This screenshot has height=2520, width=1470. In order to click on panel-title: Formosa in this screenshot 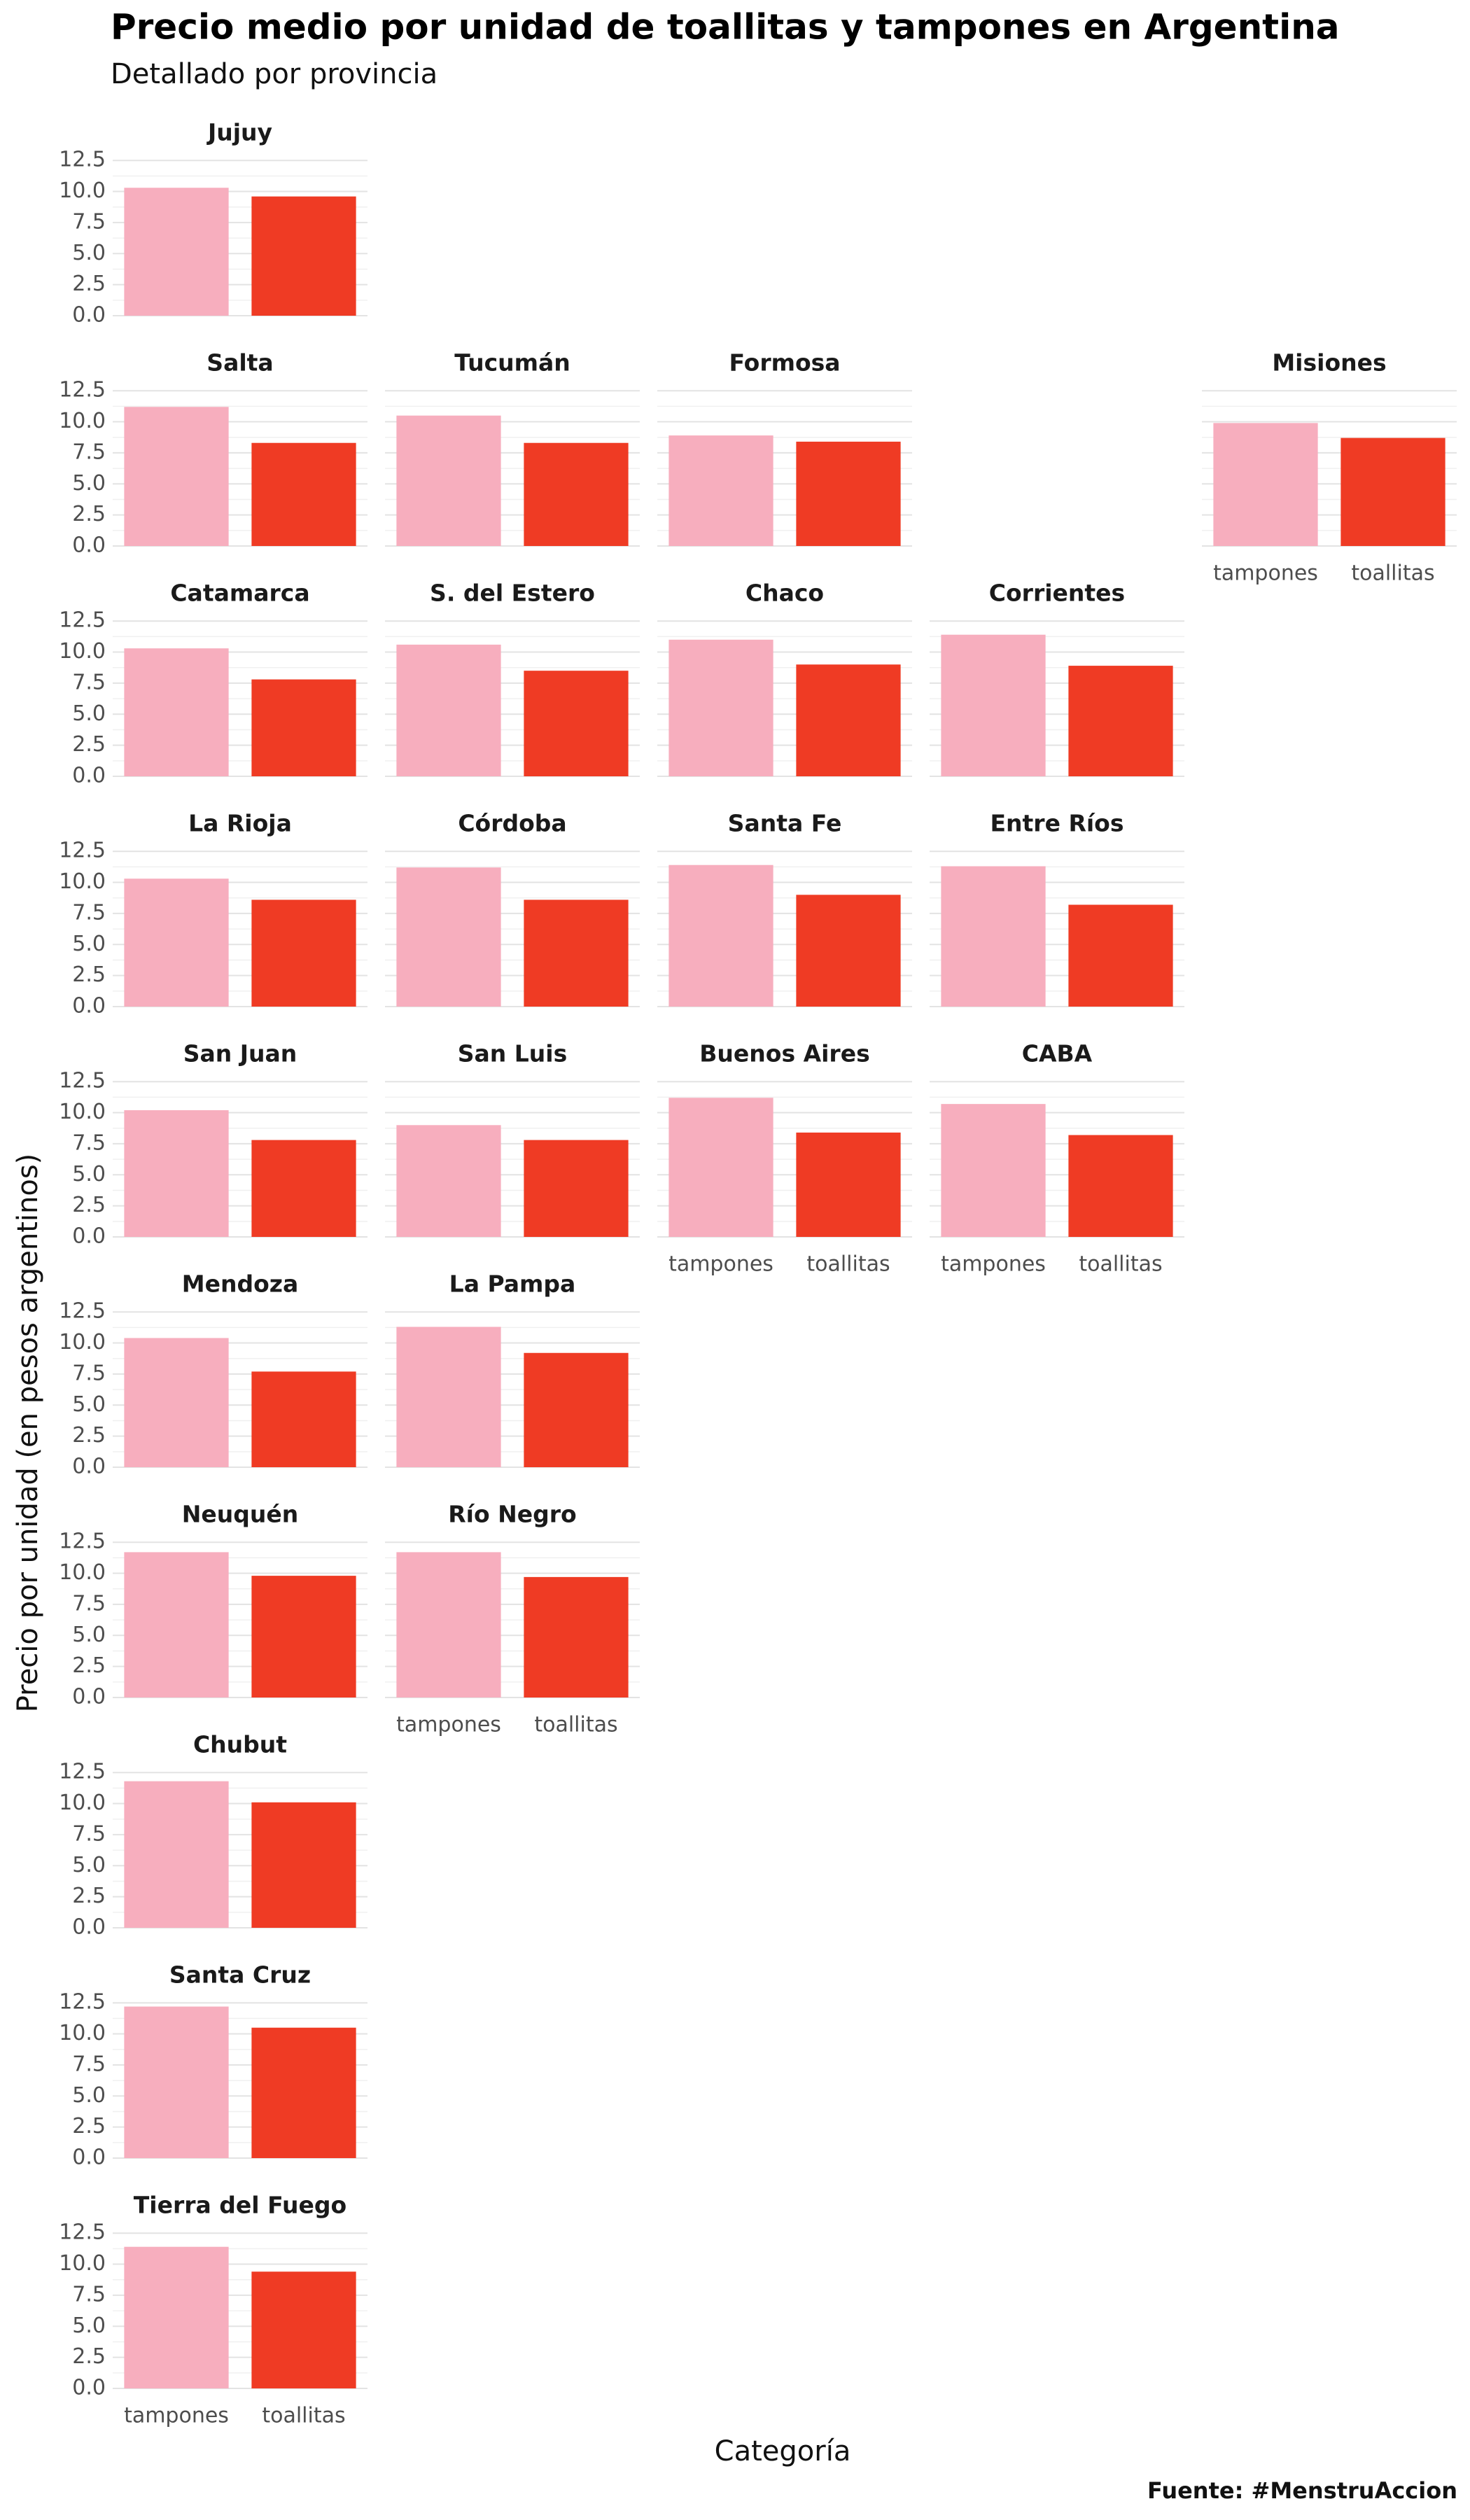, I will do `click(784, 363)`.